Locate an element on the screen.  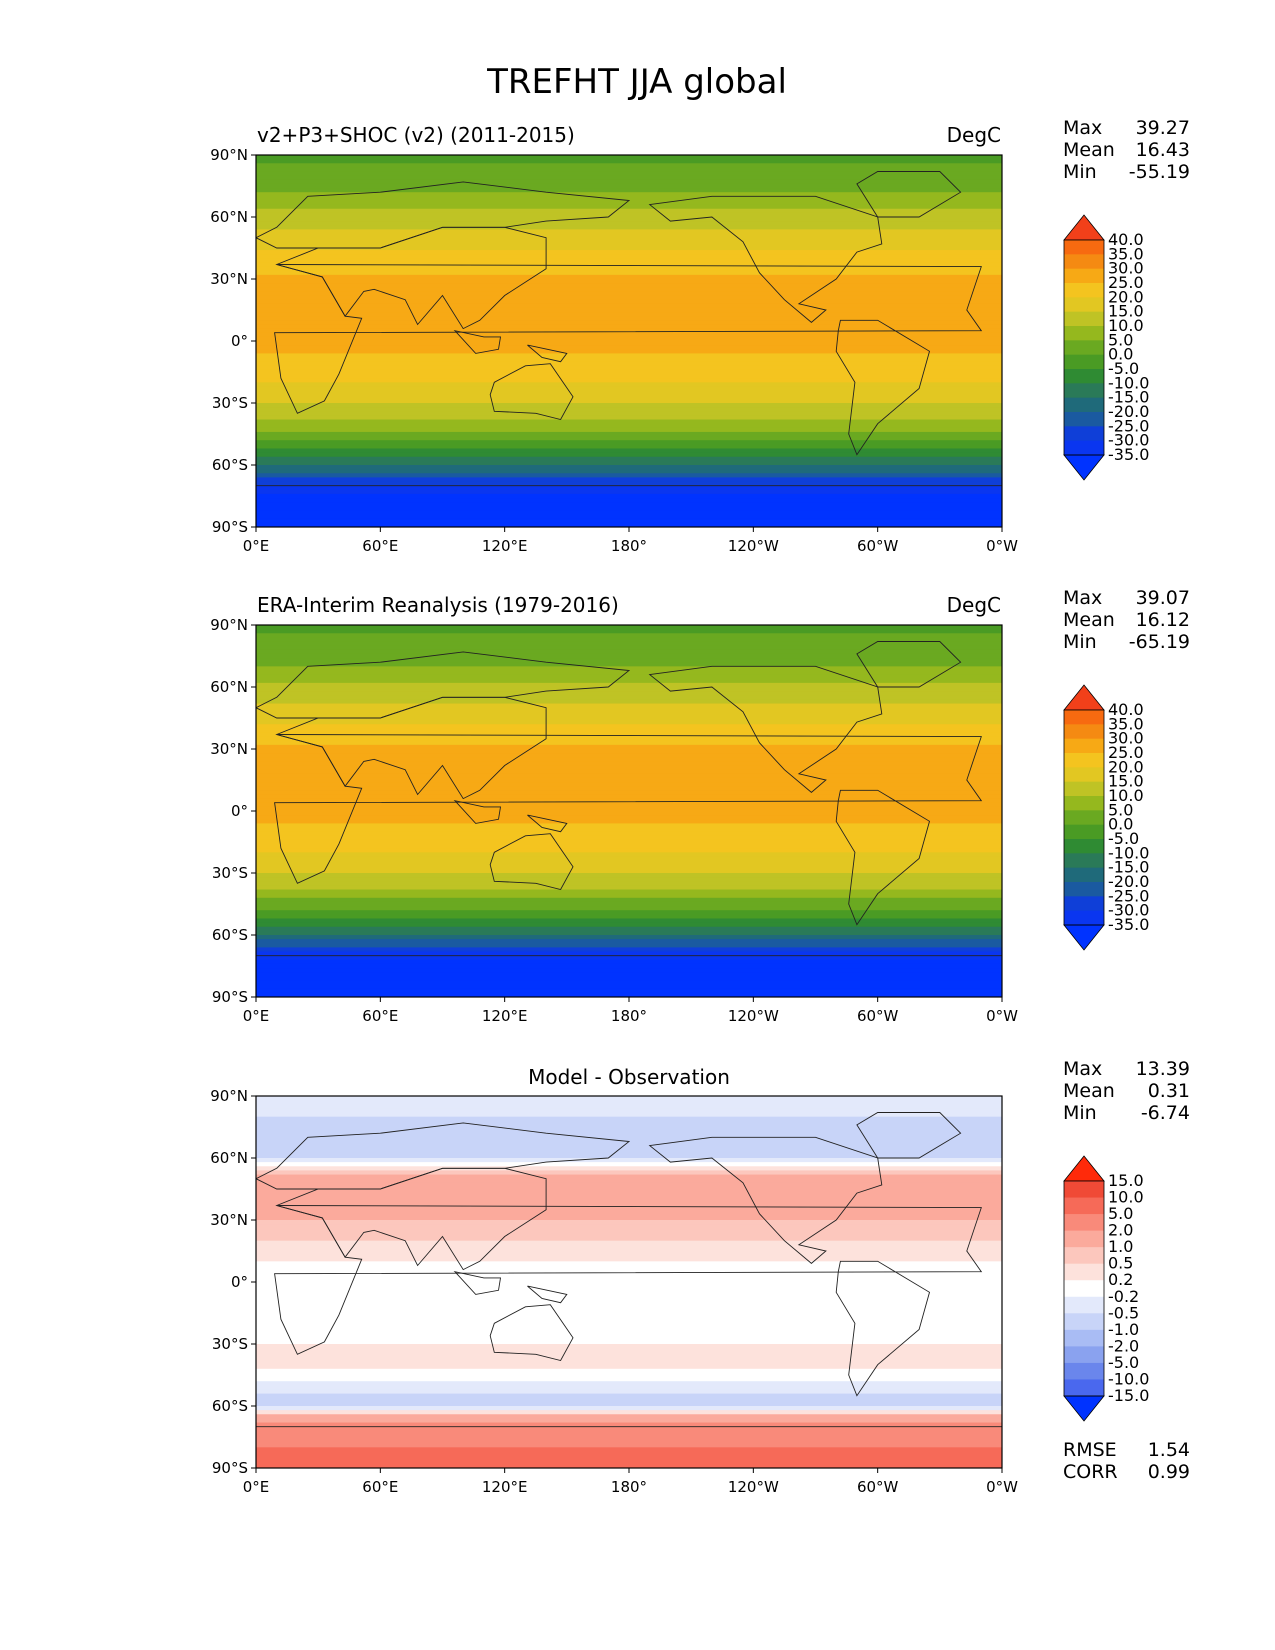
lat-tick-label: 90°N is located at coordinates (229, 155).